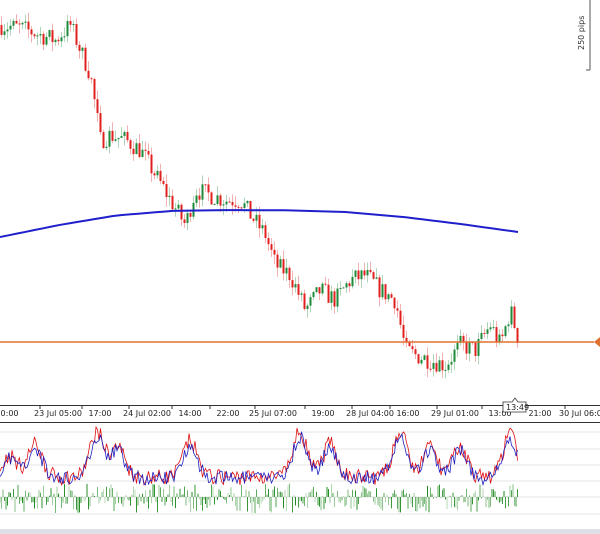  I want to click on current-time-marker: 13:49, so click(515, 405).